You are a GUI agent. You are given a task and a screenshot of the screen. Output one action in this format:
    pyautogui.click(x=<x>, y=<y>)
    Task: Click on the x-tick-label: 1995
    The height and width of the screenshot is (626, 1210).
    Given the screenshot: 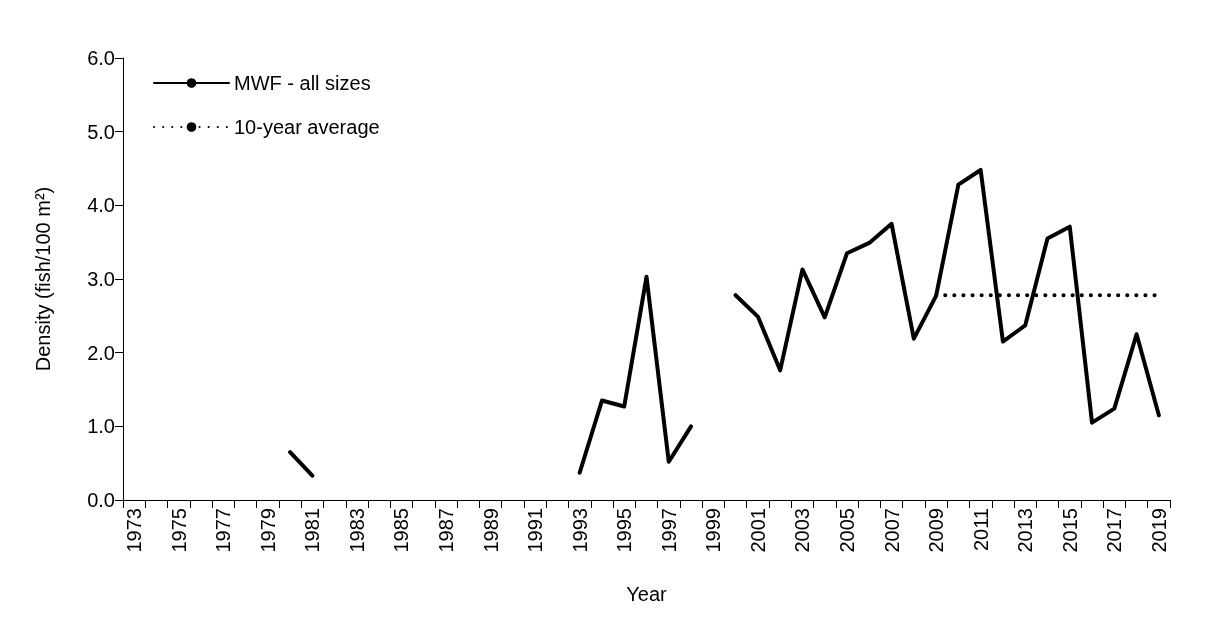 What is the action you would take?
    pyautogui.click(x=624, y=530)
    